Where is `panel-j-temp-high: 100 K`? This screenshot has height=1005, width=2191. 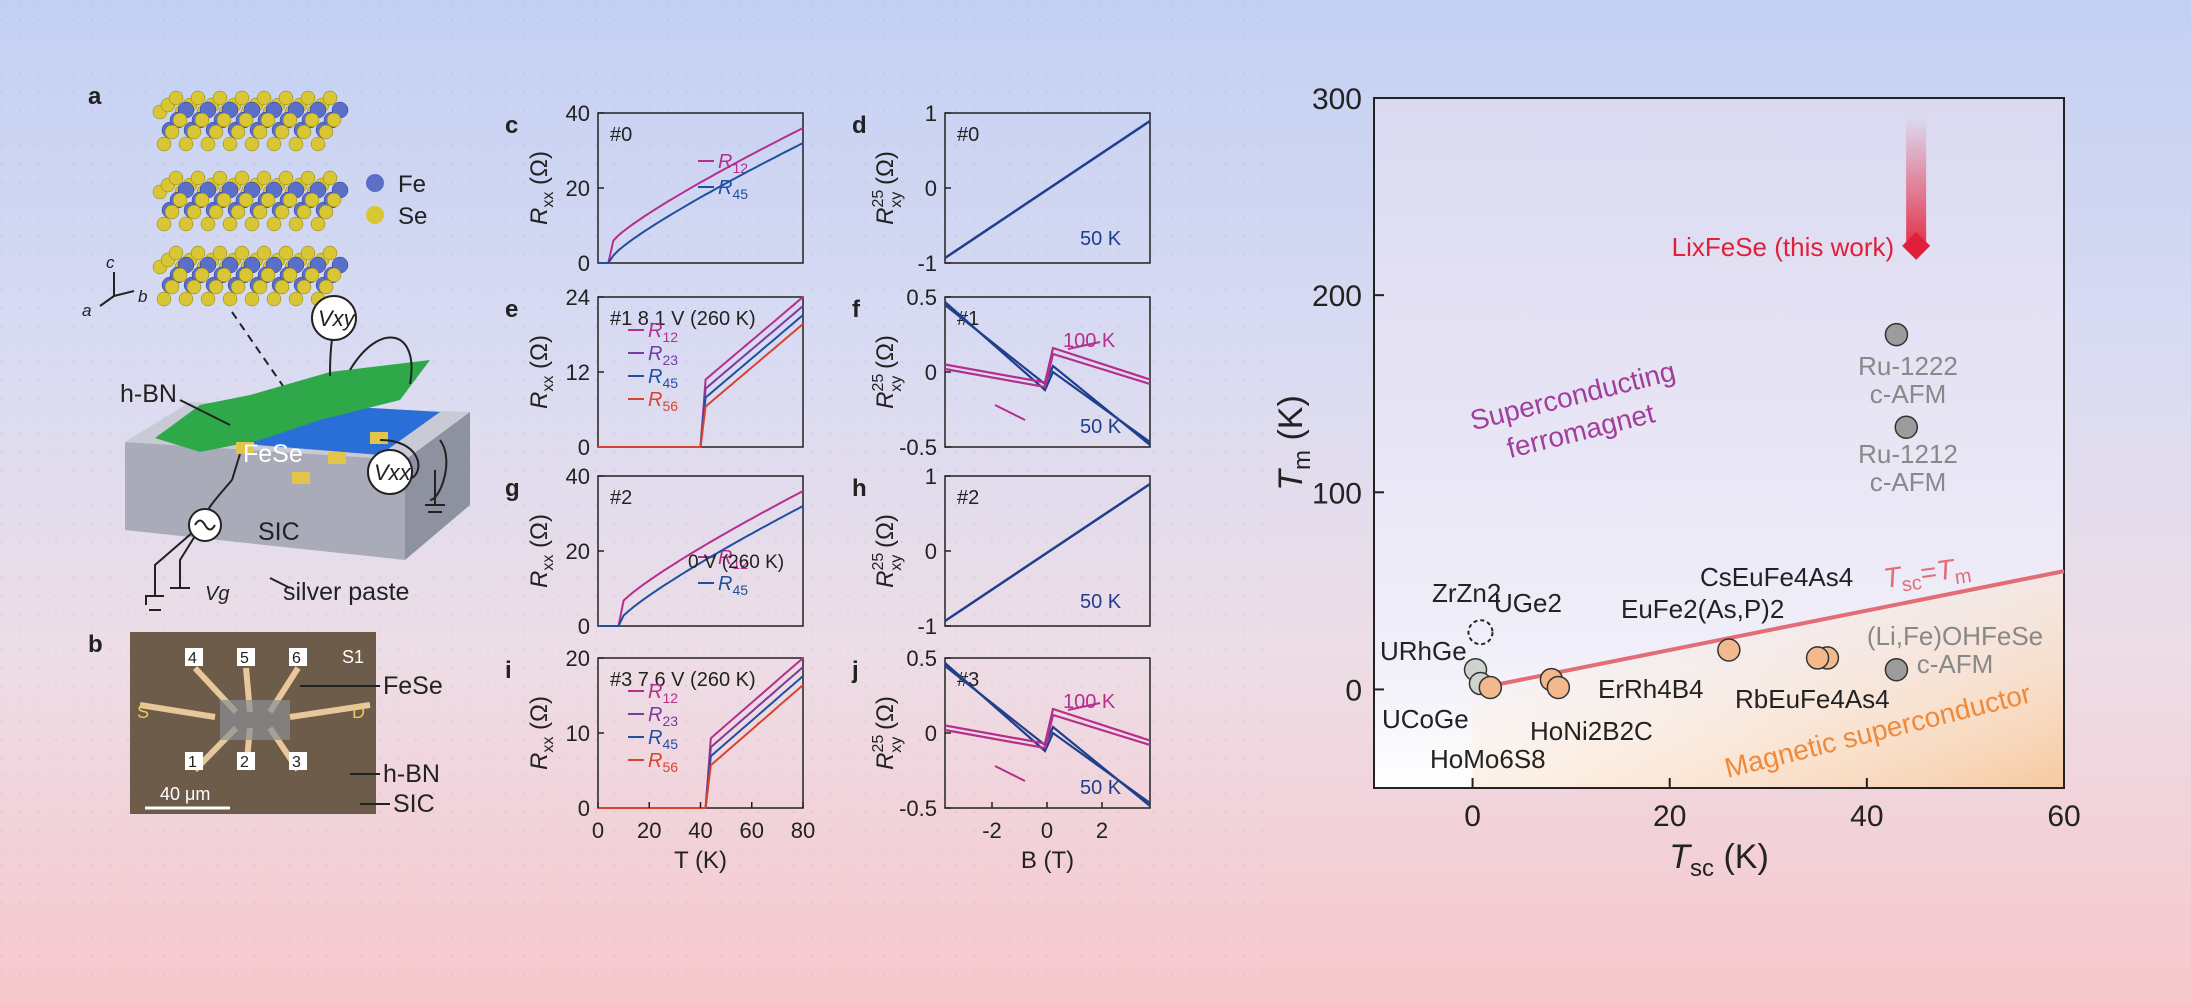 panel-j-temp-high: 100 K is located at coordinates (1089, 702).